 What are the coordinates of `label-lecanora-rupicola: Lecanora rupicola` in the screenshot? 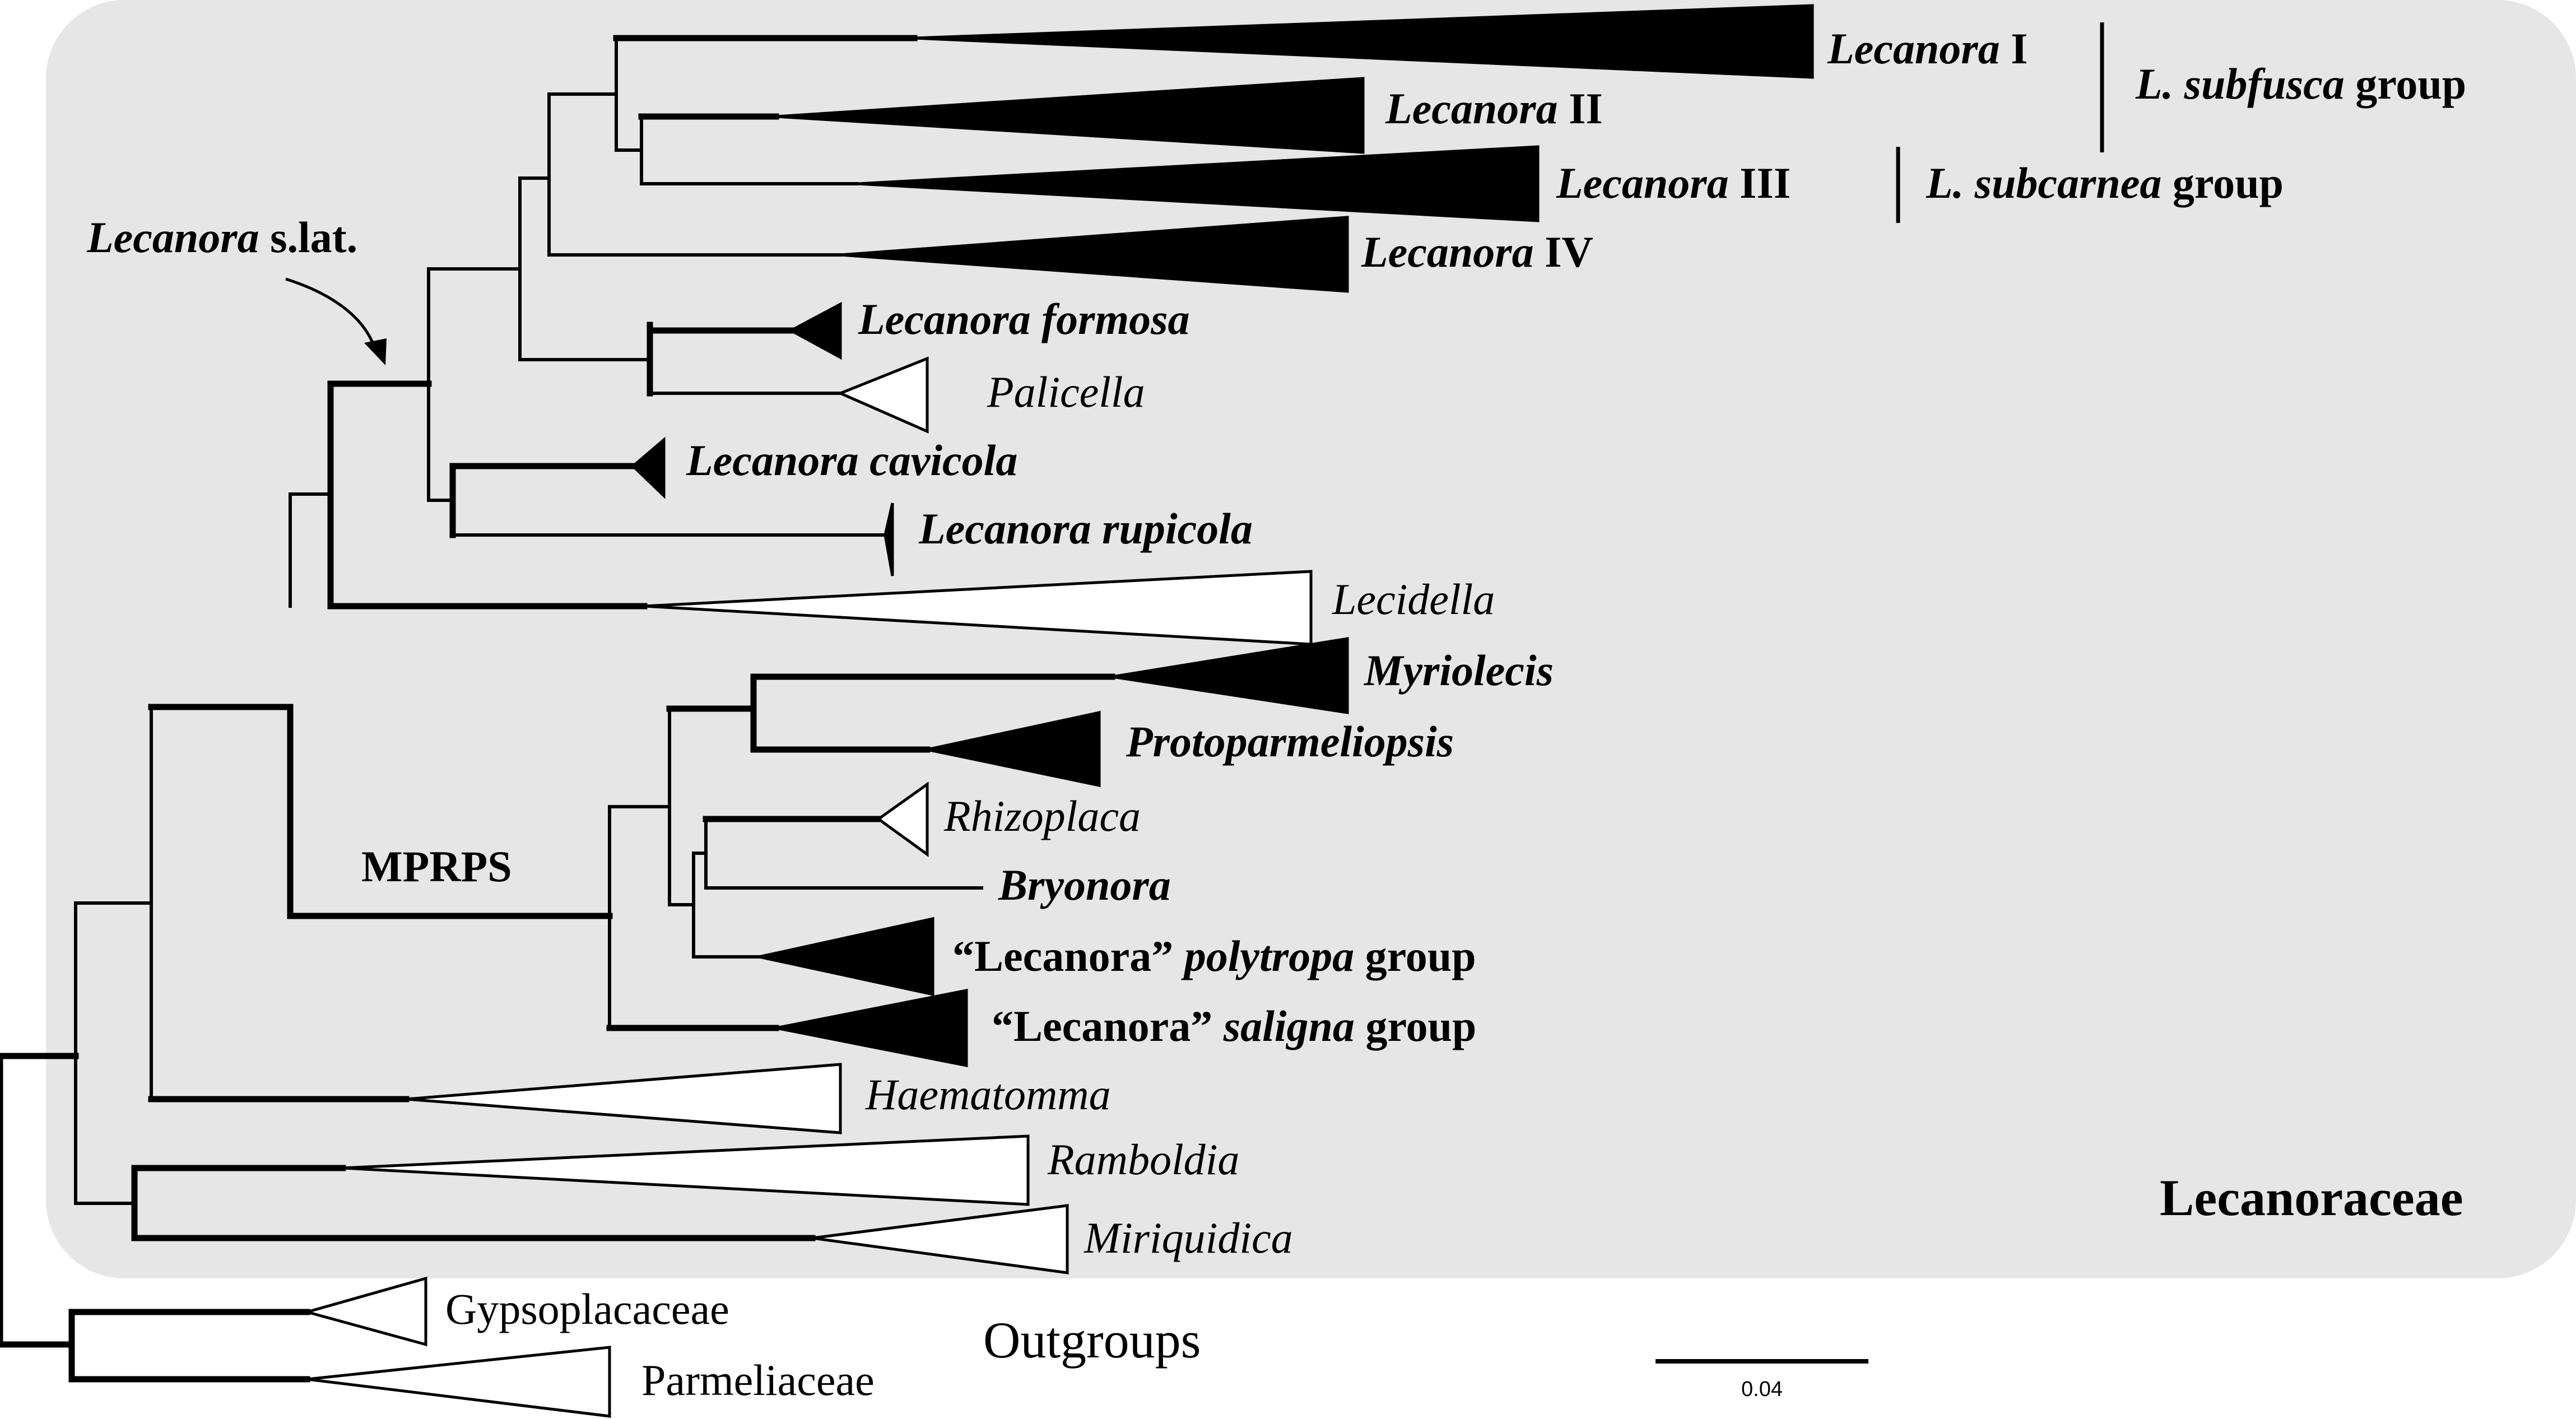 It's located at (1085, 528).